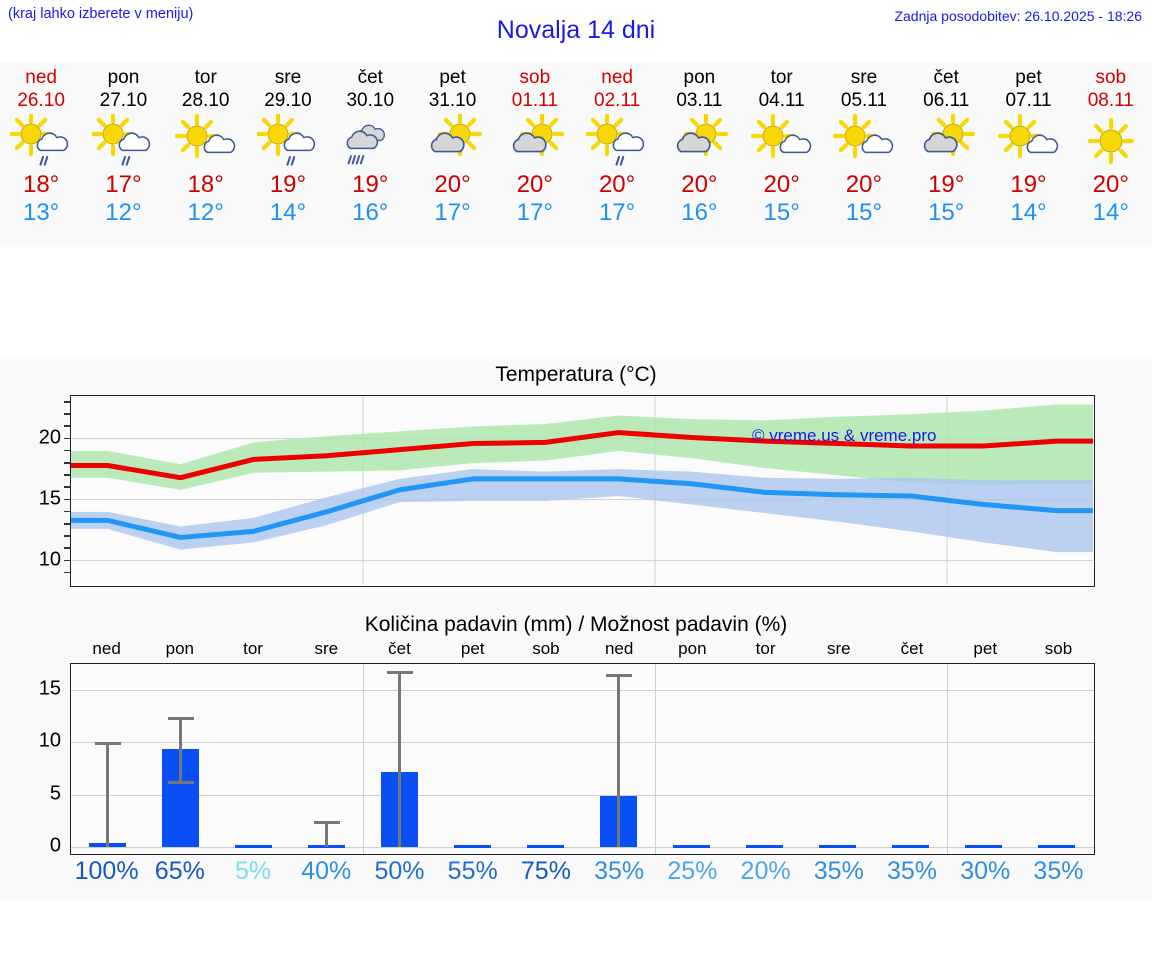 The height and width of the screenshot is (975, 1152). I want to click on precip-error-cap-top, so click(180, 719).